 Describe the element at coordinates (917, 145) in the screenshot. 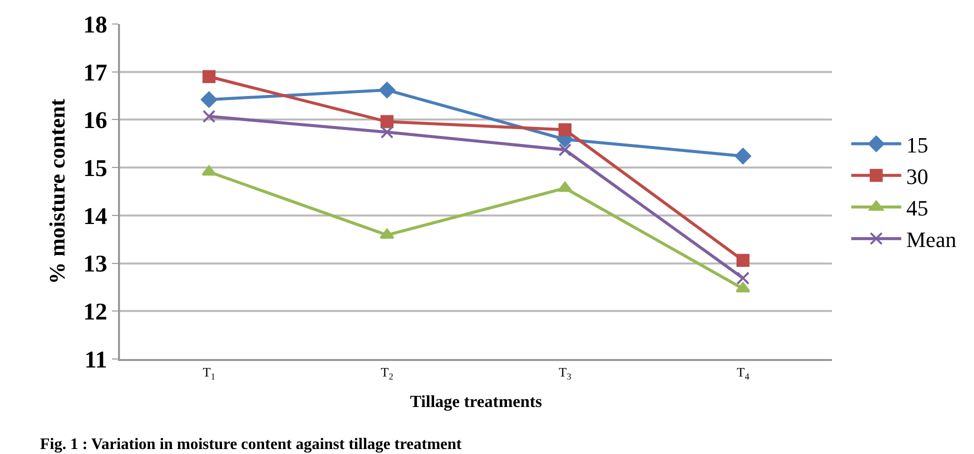

I see `legend-label: 15` at that location.